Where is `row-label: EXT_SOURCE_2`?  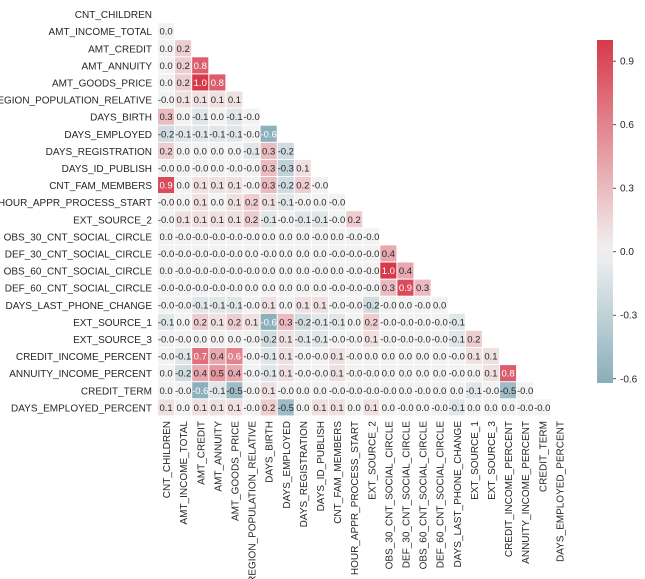 row-label: EXT_SOURCE_2 is located at coordinates (112, 220).